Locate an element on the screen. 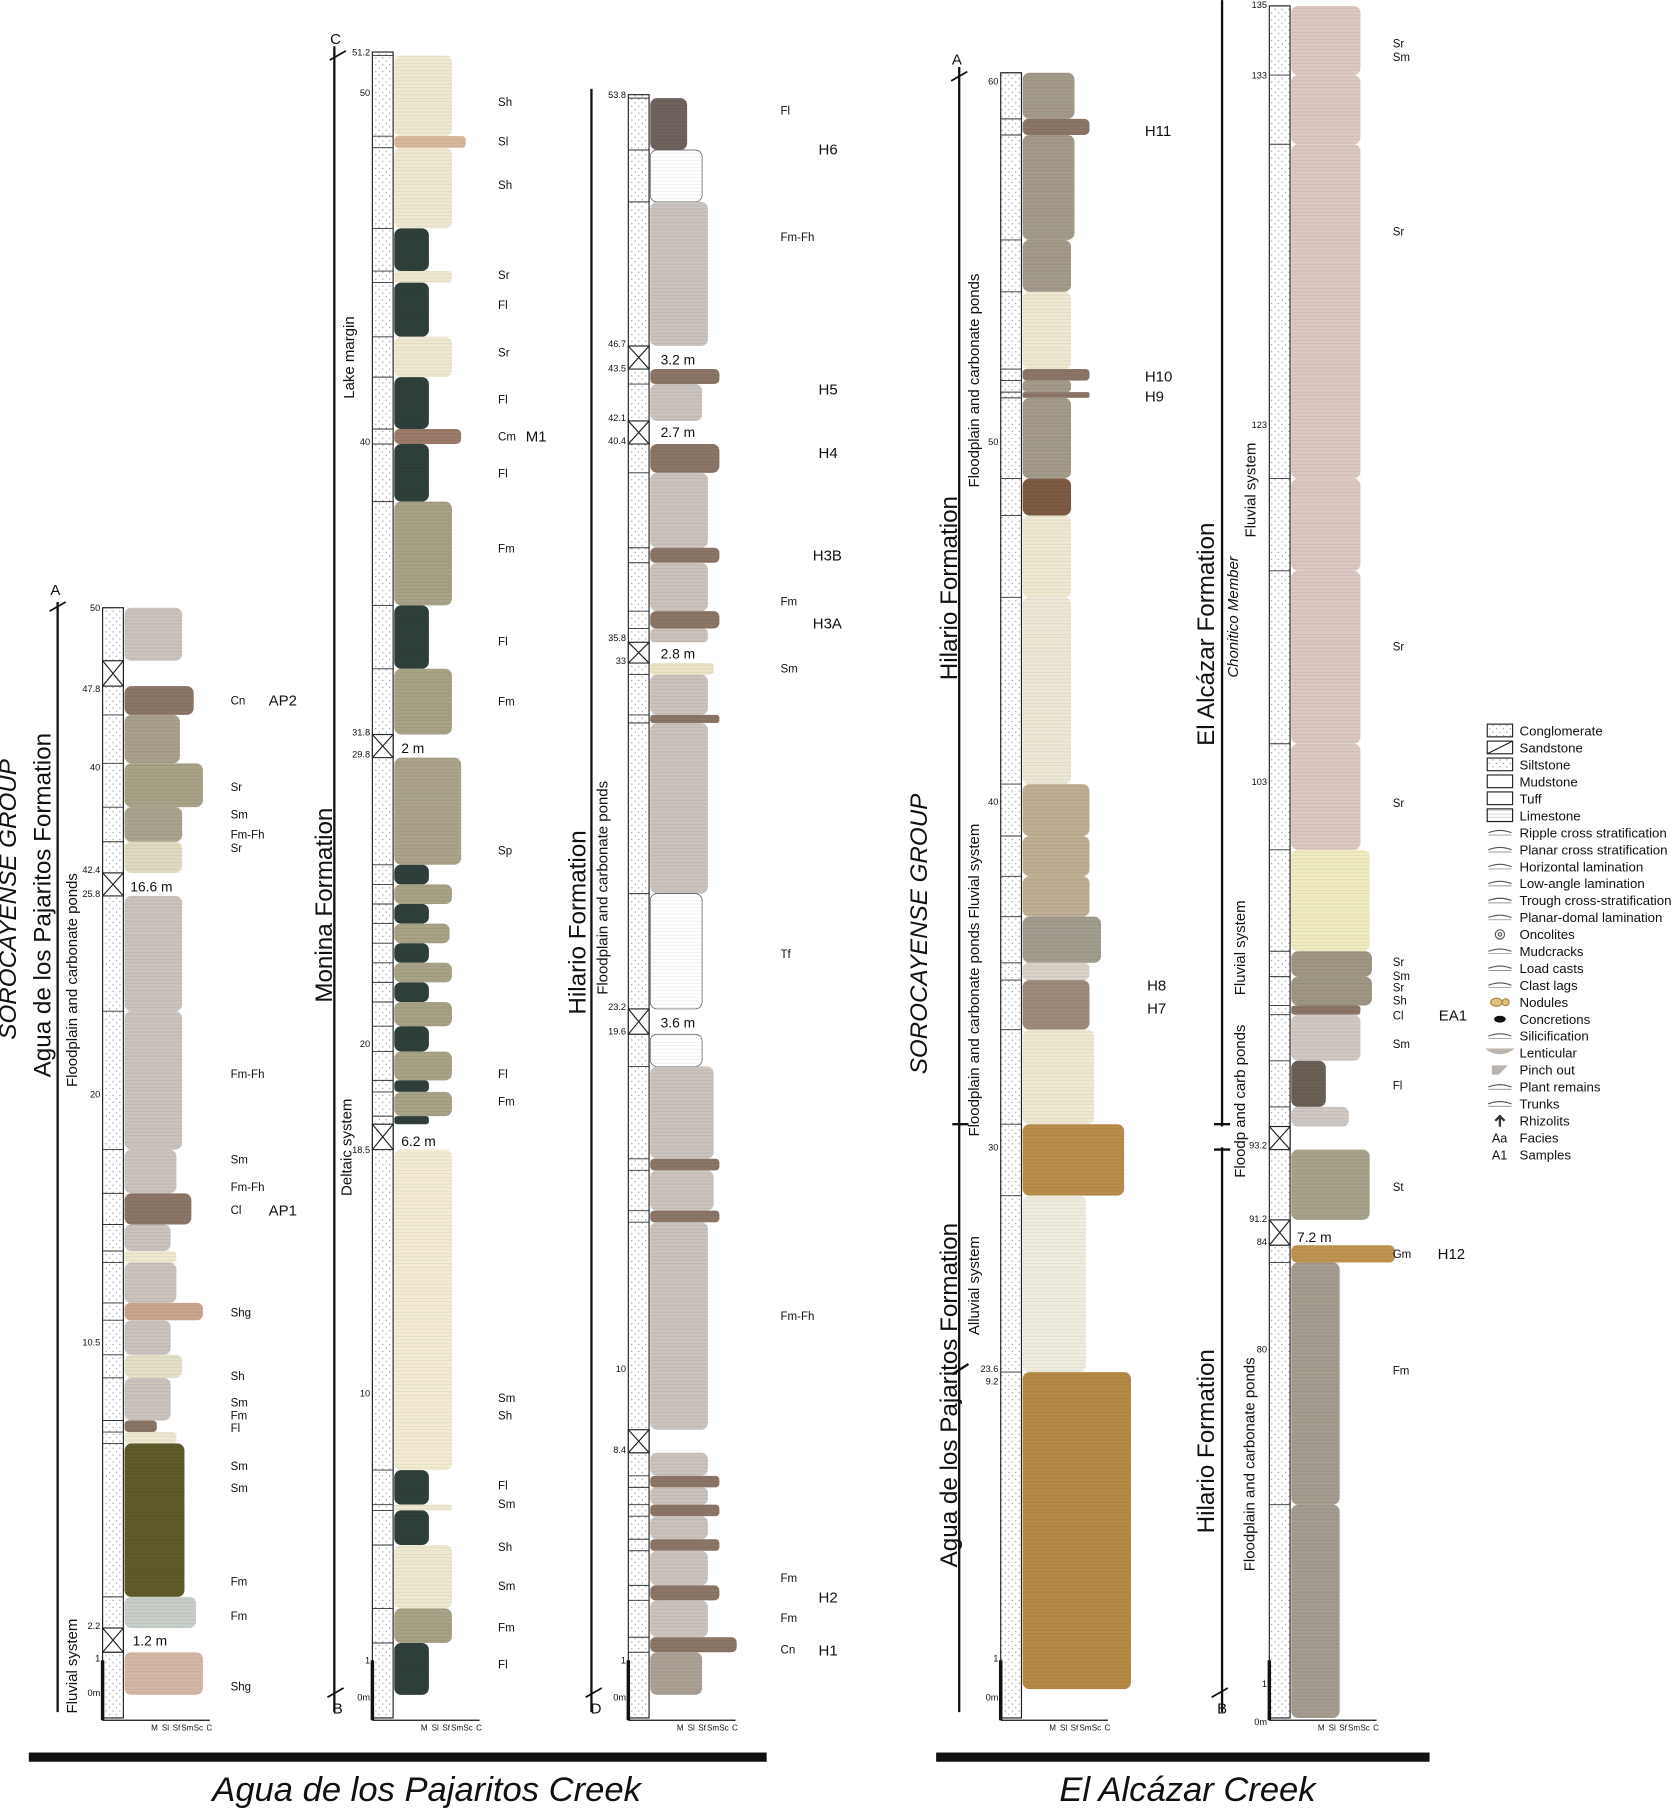  section-marker-bottom: D is located at coordinates (596, 1708).